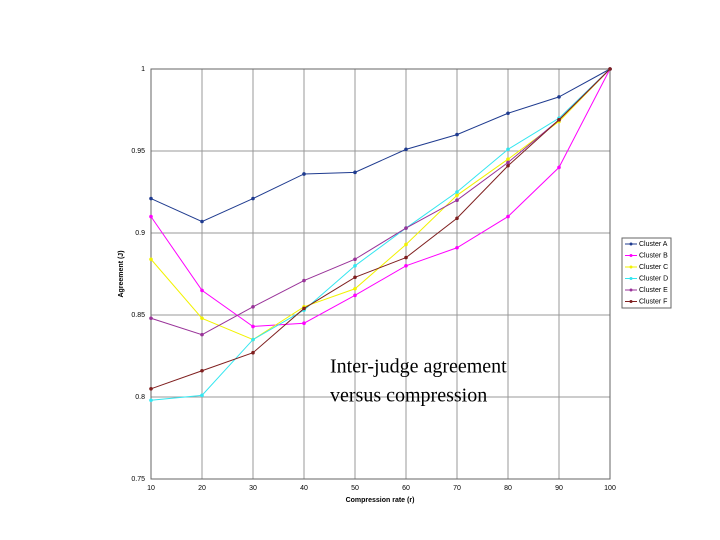  What do you see at coordinates (508, 488) in the screenshot?
I see `x-tick-label: 80` at bounding box center [508, 488].